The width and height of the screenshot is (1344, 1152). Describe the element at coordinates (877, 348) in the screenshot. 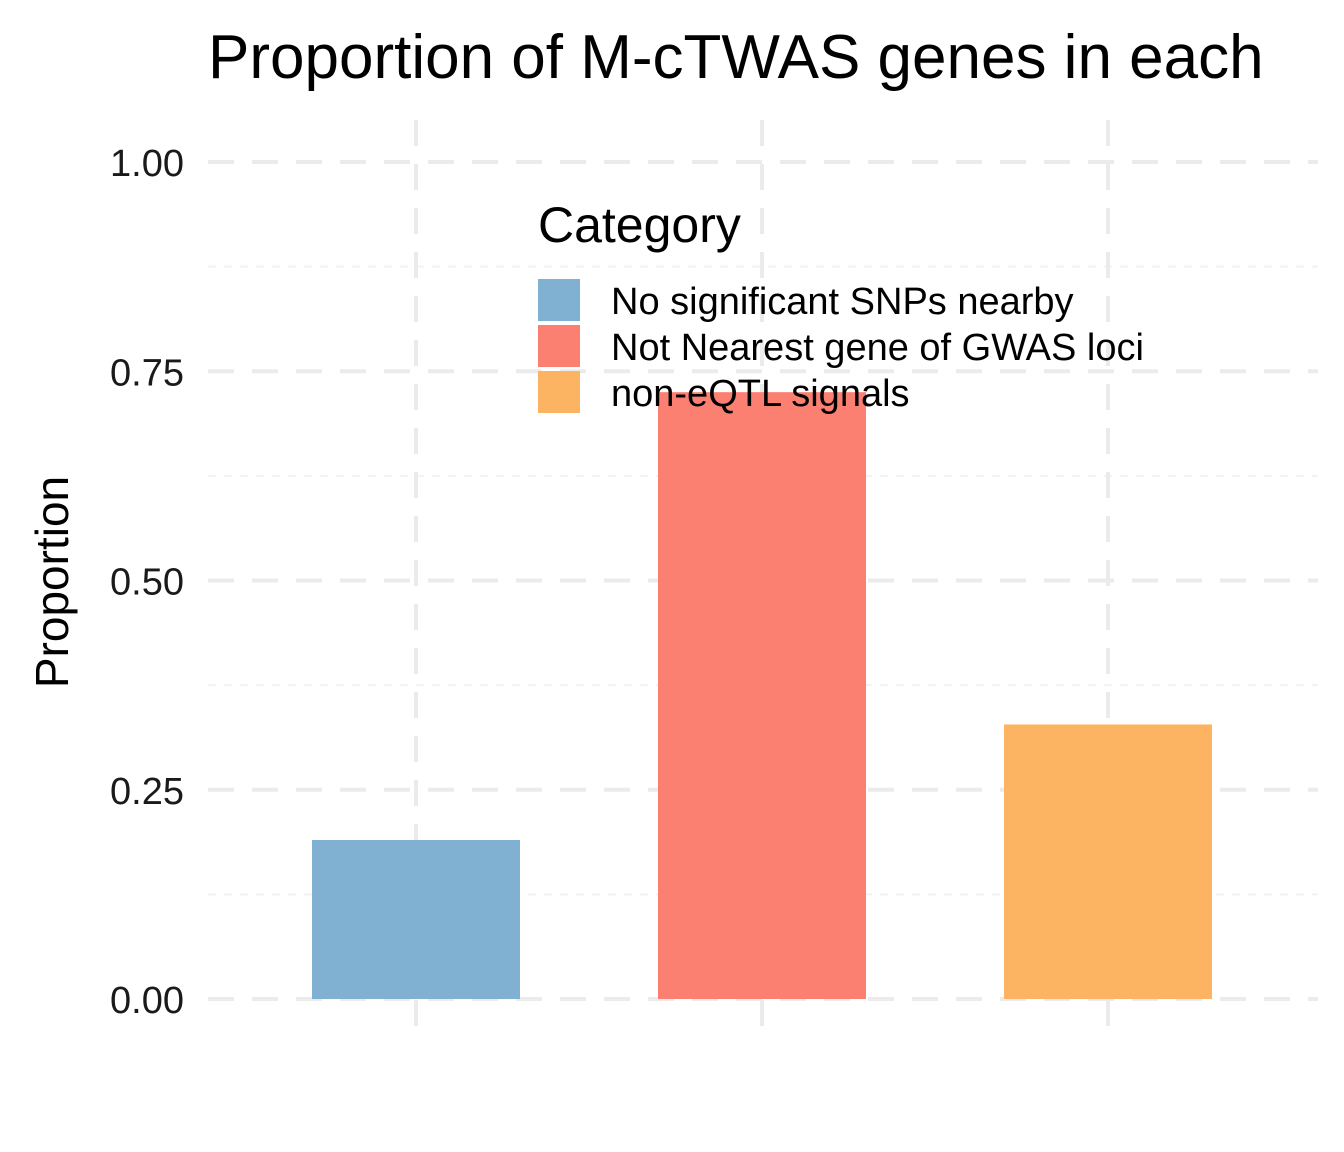

I see `legend-label-2: Not Nearest gene of GWAS loci` at that location.